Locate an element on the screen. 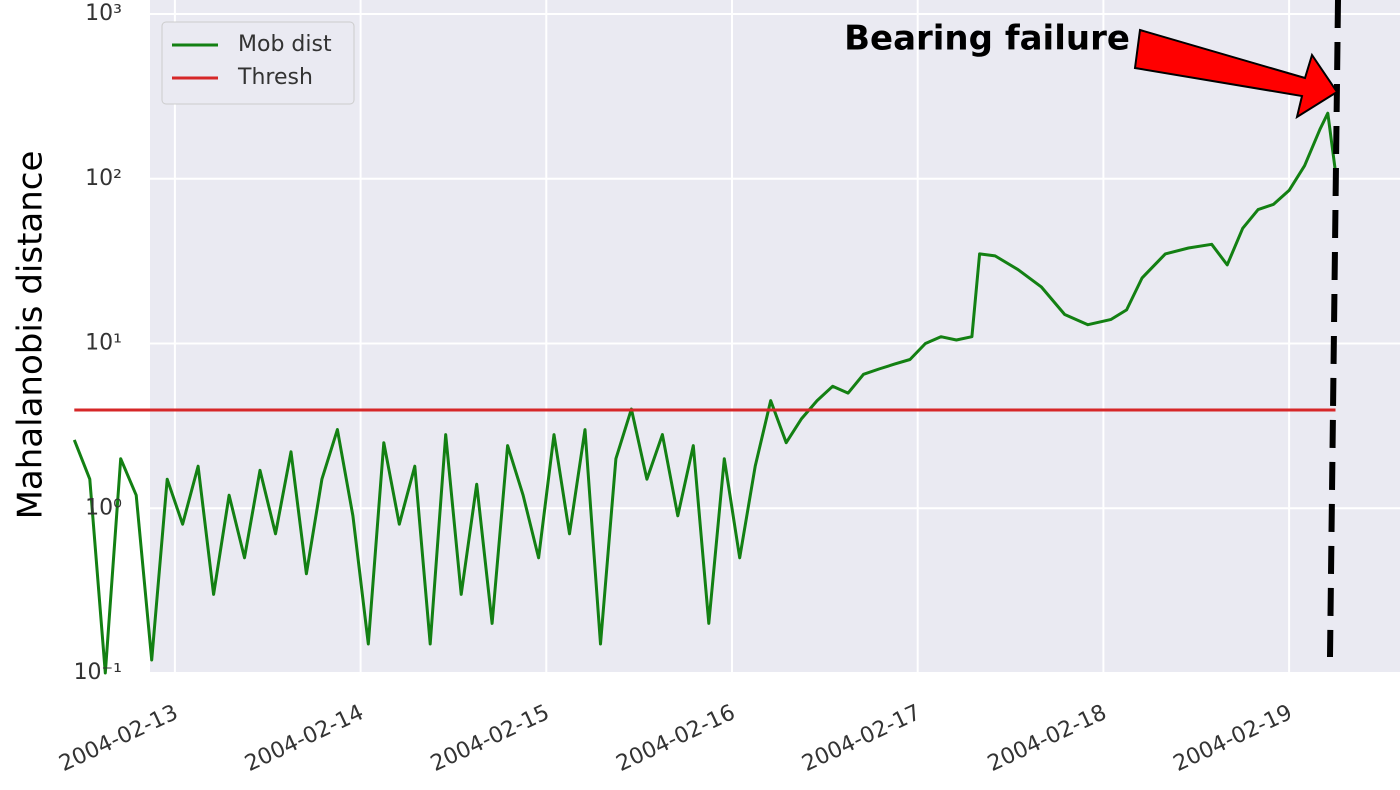 The height and width of the screenshot is (790, 1400). y-tick-label: 10² is located at coordinates (103, 178).